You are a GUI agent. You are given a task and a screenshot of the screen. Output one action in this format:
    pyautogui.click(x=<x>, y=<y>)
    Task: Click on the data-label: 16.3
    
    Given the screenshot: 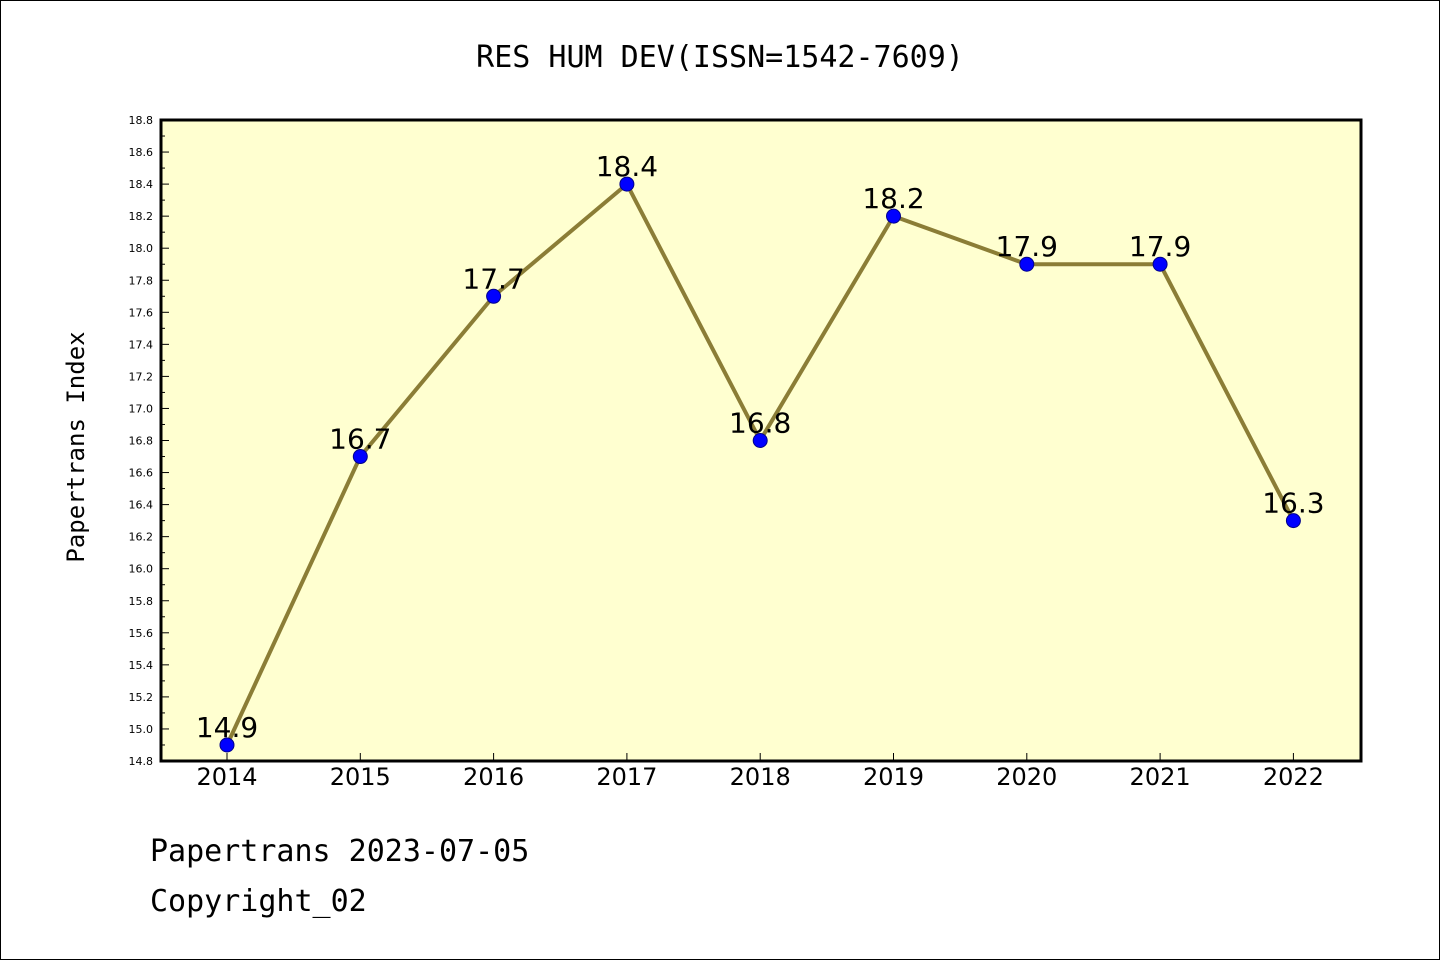 What is the action you would take?
    pyautogui.click(x=1293, y=503)
    